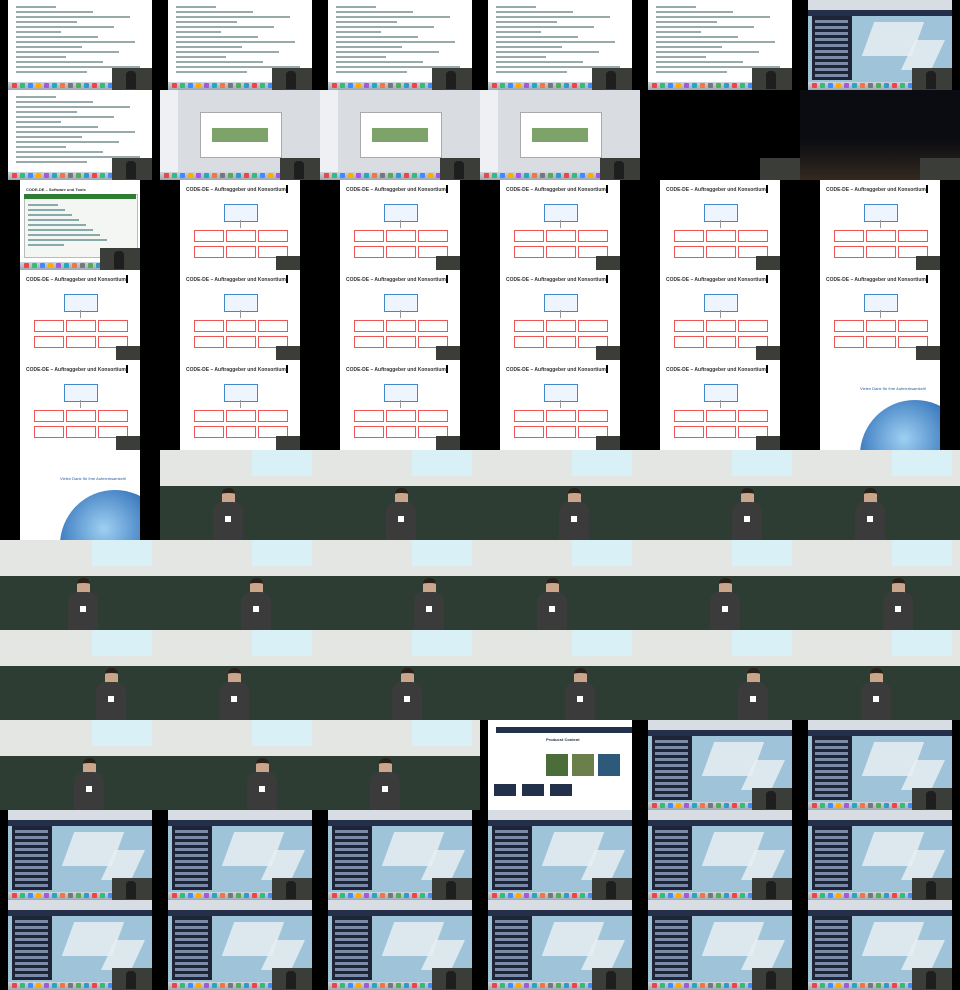 Image resolution: width=960 pixels, height=990 pixels. Describe the element at coordinates (236, 190) in the screenshot. I see `slide-title: CODE-DE – Auftraggeber und Konsortium` at that location.